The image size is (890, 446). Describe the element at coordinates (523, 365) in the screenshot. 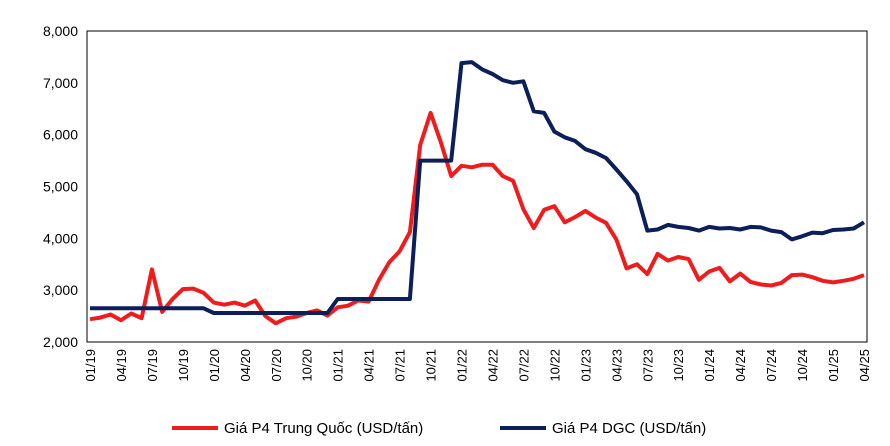

I see `x-tick-label: 07/22` at that location.